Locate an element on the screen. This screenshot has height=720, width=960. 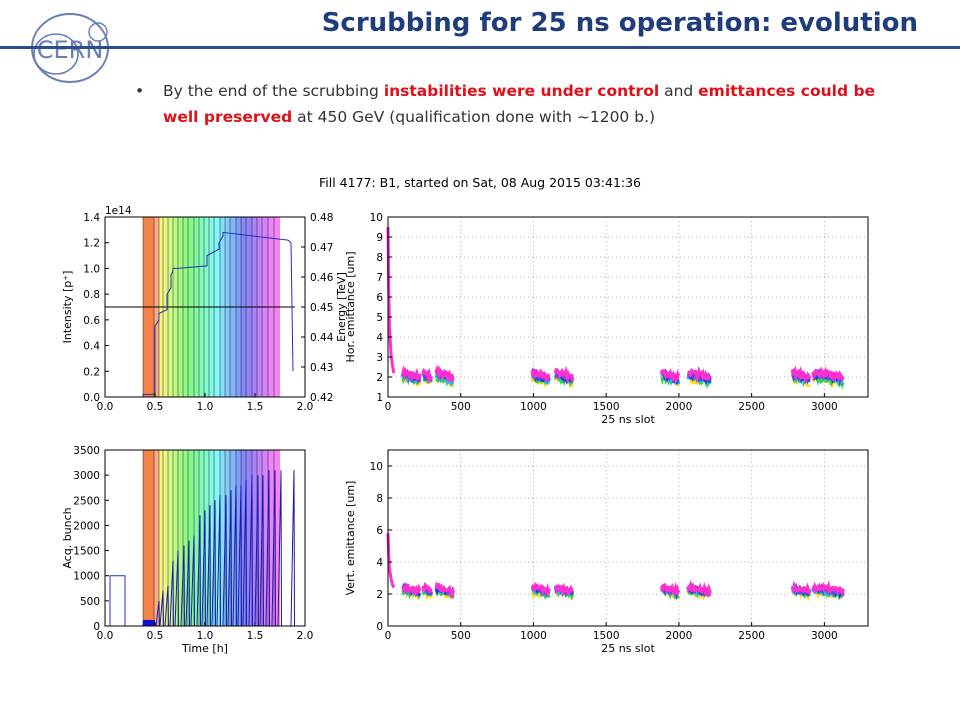
header-rule is located at coordinates (480, 47).